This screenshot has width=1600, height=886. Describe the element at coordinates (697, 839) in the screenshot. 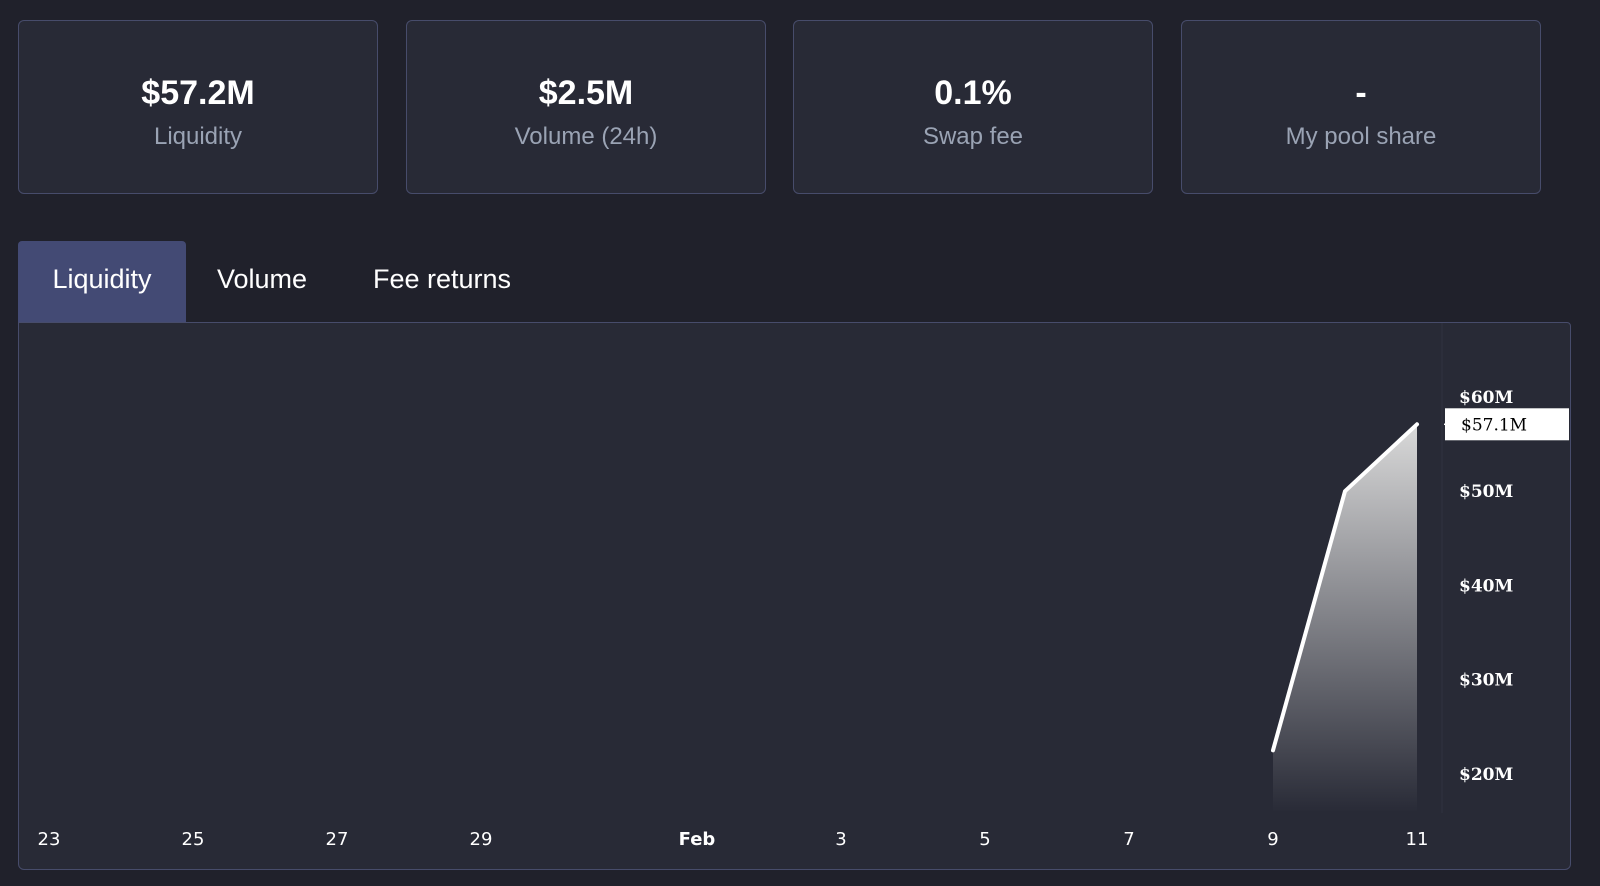

I see `x-tick-label: Feb` at that location.